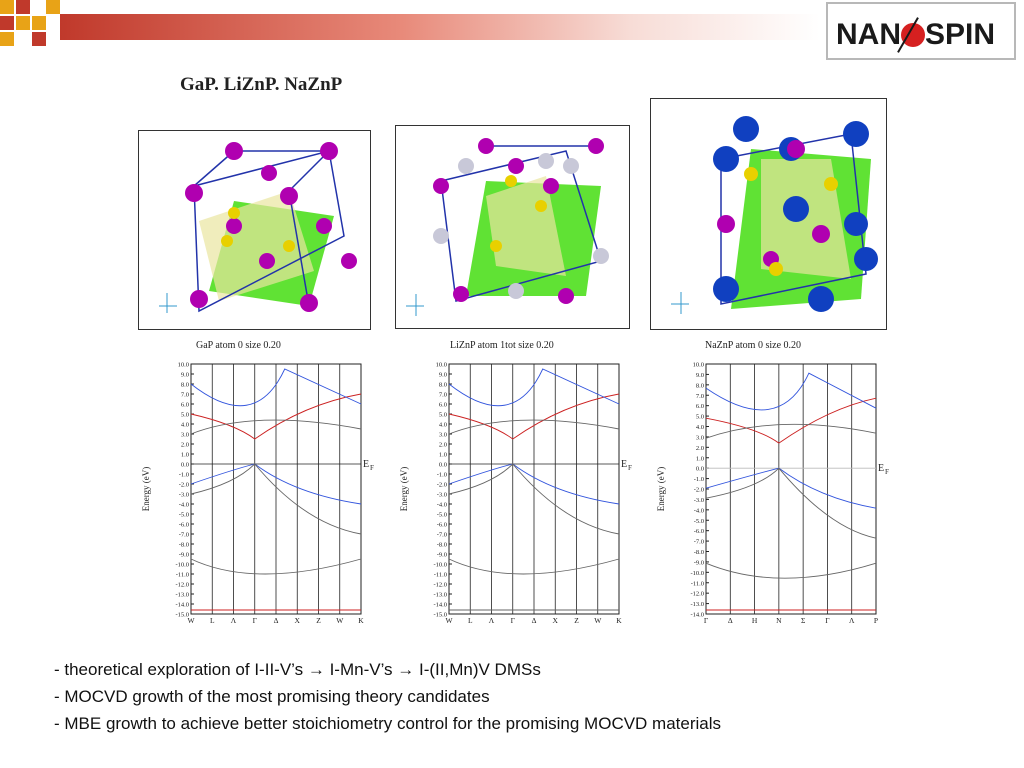  I want to click on y-tick-label: 4.0, so click(700, 427).